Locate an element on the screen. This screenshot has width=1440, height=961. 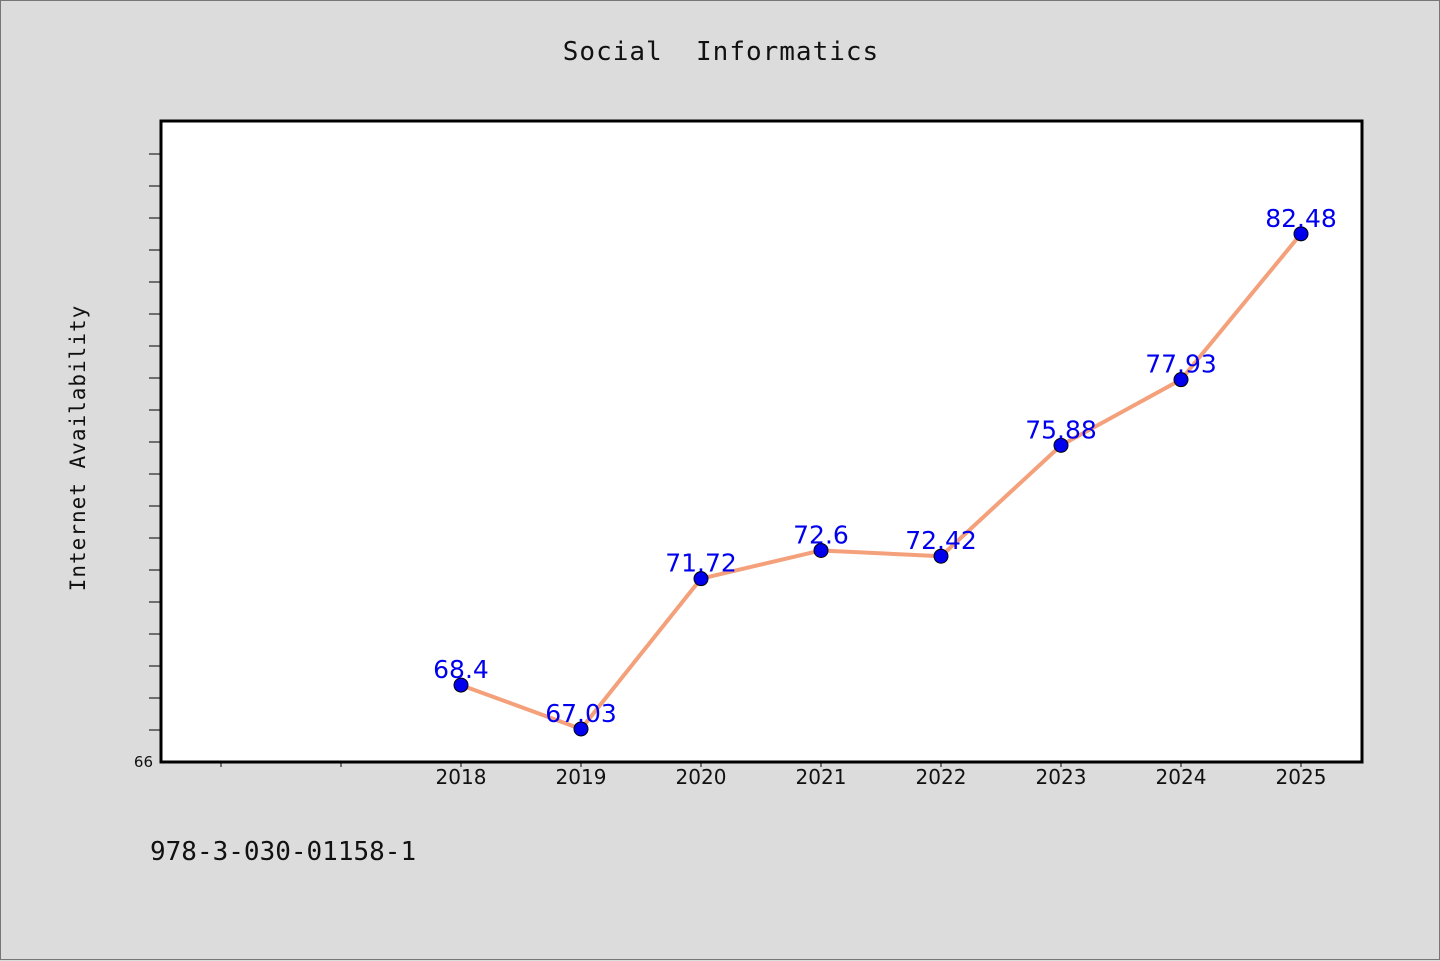
y-tick-label: 66 is located at coordinates (143, 762).